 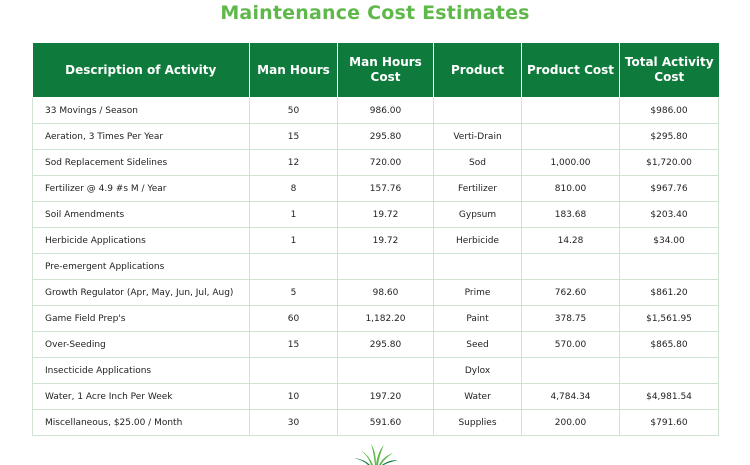 What do you see at coordinates (141, 162) in the screenshot?
I see `cell-activity: Sod Replacement Sidelines` at bounding box center [141, 162].